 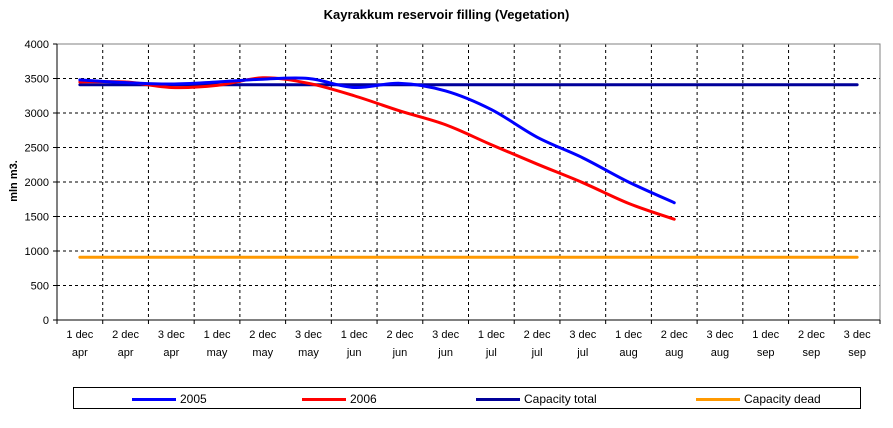 What do you see at coordinates (782, 399) in the screenshot?
I see `legend-label-capacity-dead: Capacity dead` at bounding box center [782, 399].